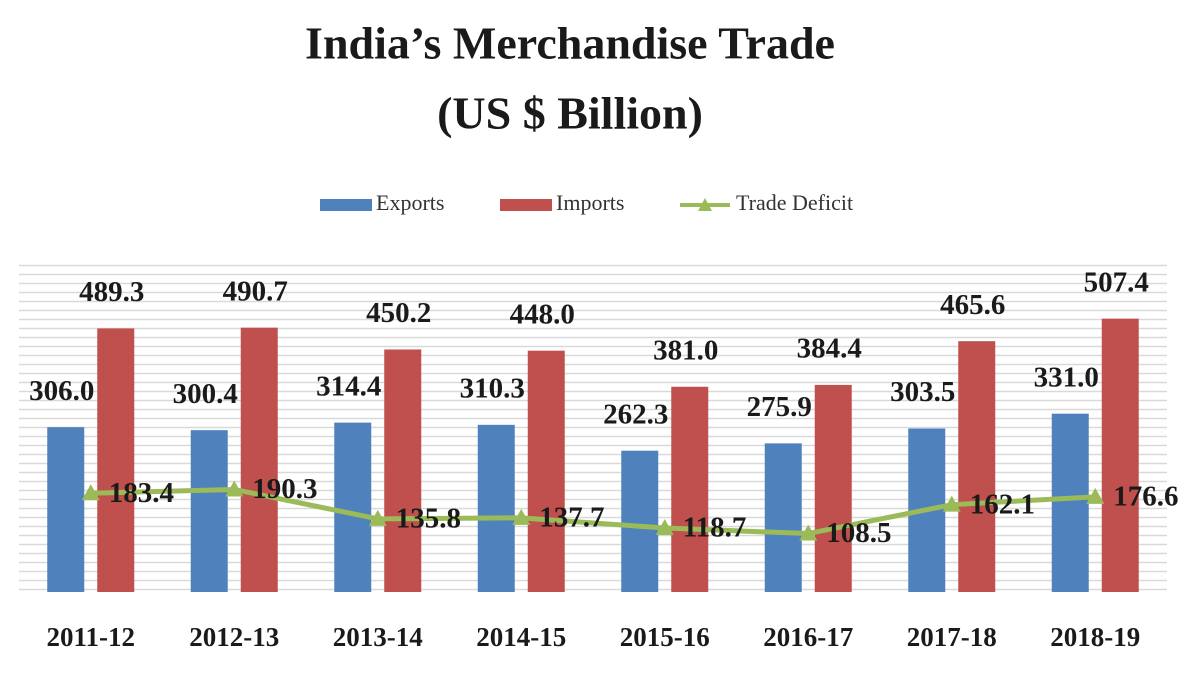  What do you see at coordinates (858, 533) in the screenshot?
I see `data-label: 108.5` at bounding box center [858, 533].